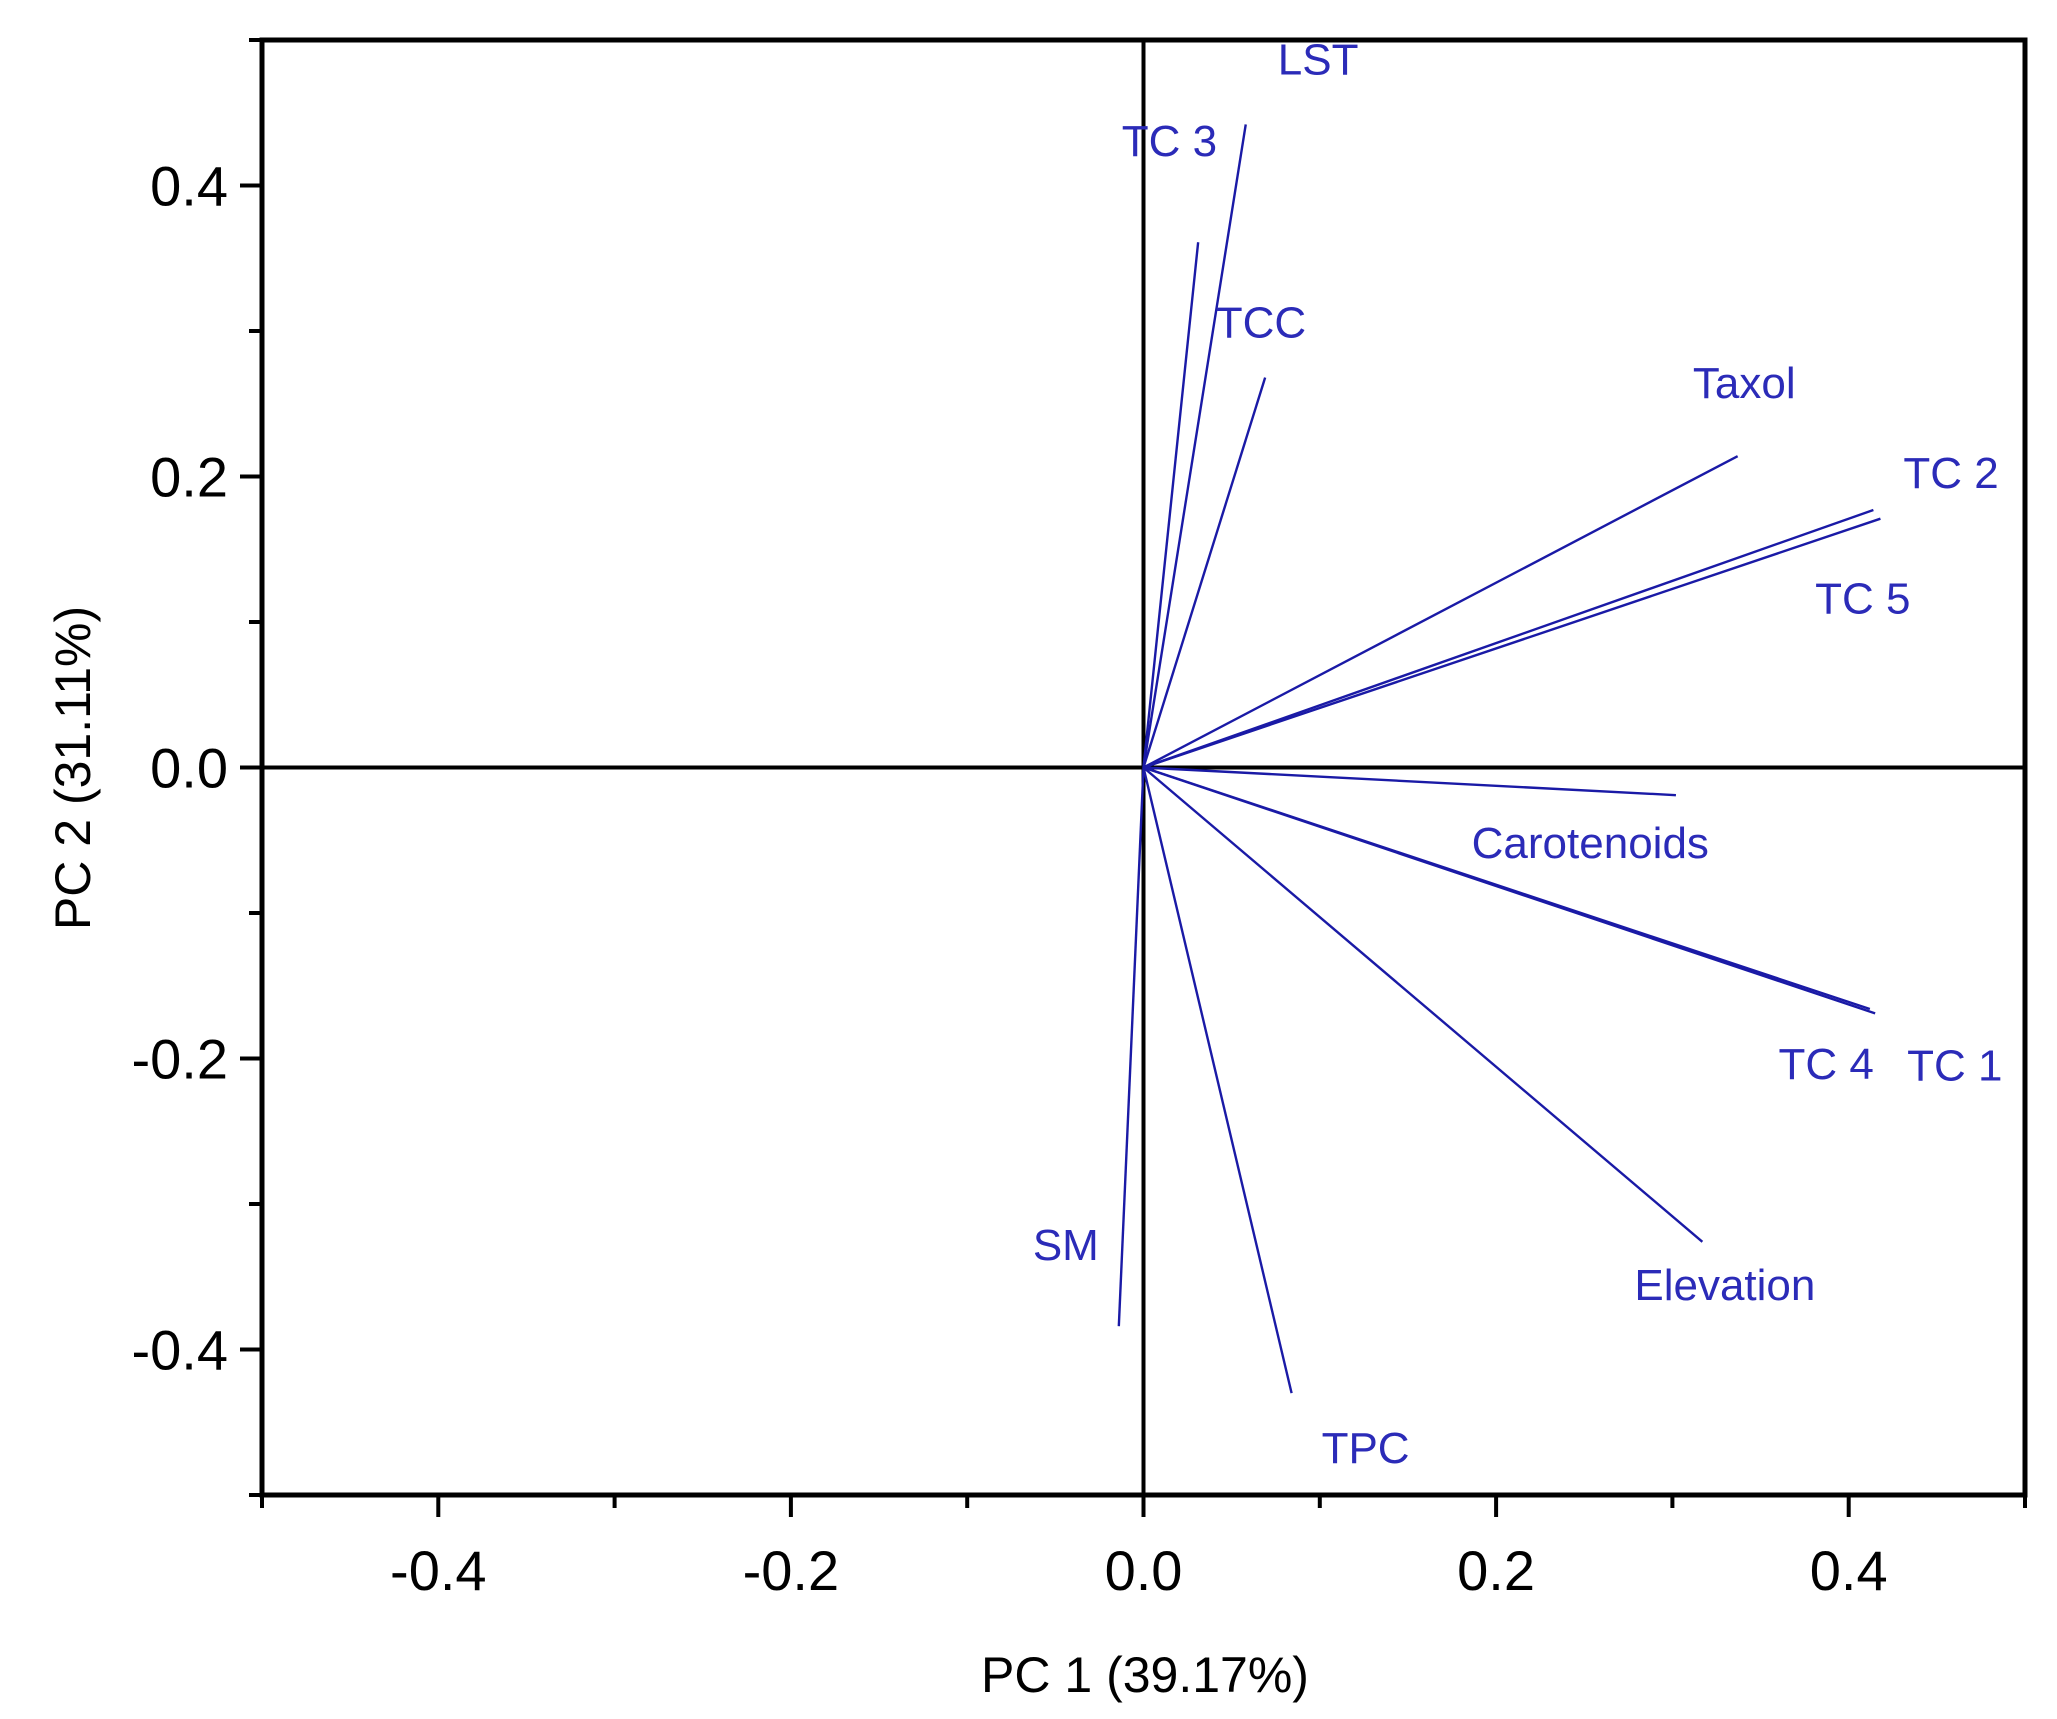 The image size is (2057, 1719). Describe the element at coordinates (189, 768) in the screenshot. I see `y-tick-label: 0.0` at that location.